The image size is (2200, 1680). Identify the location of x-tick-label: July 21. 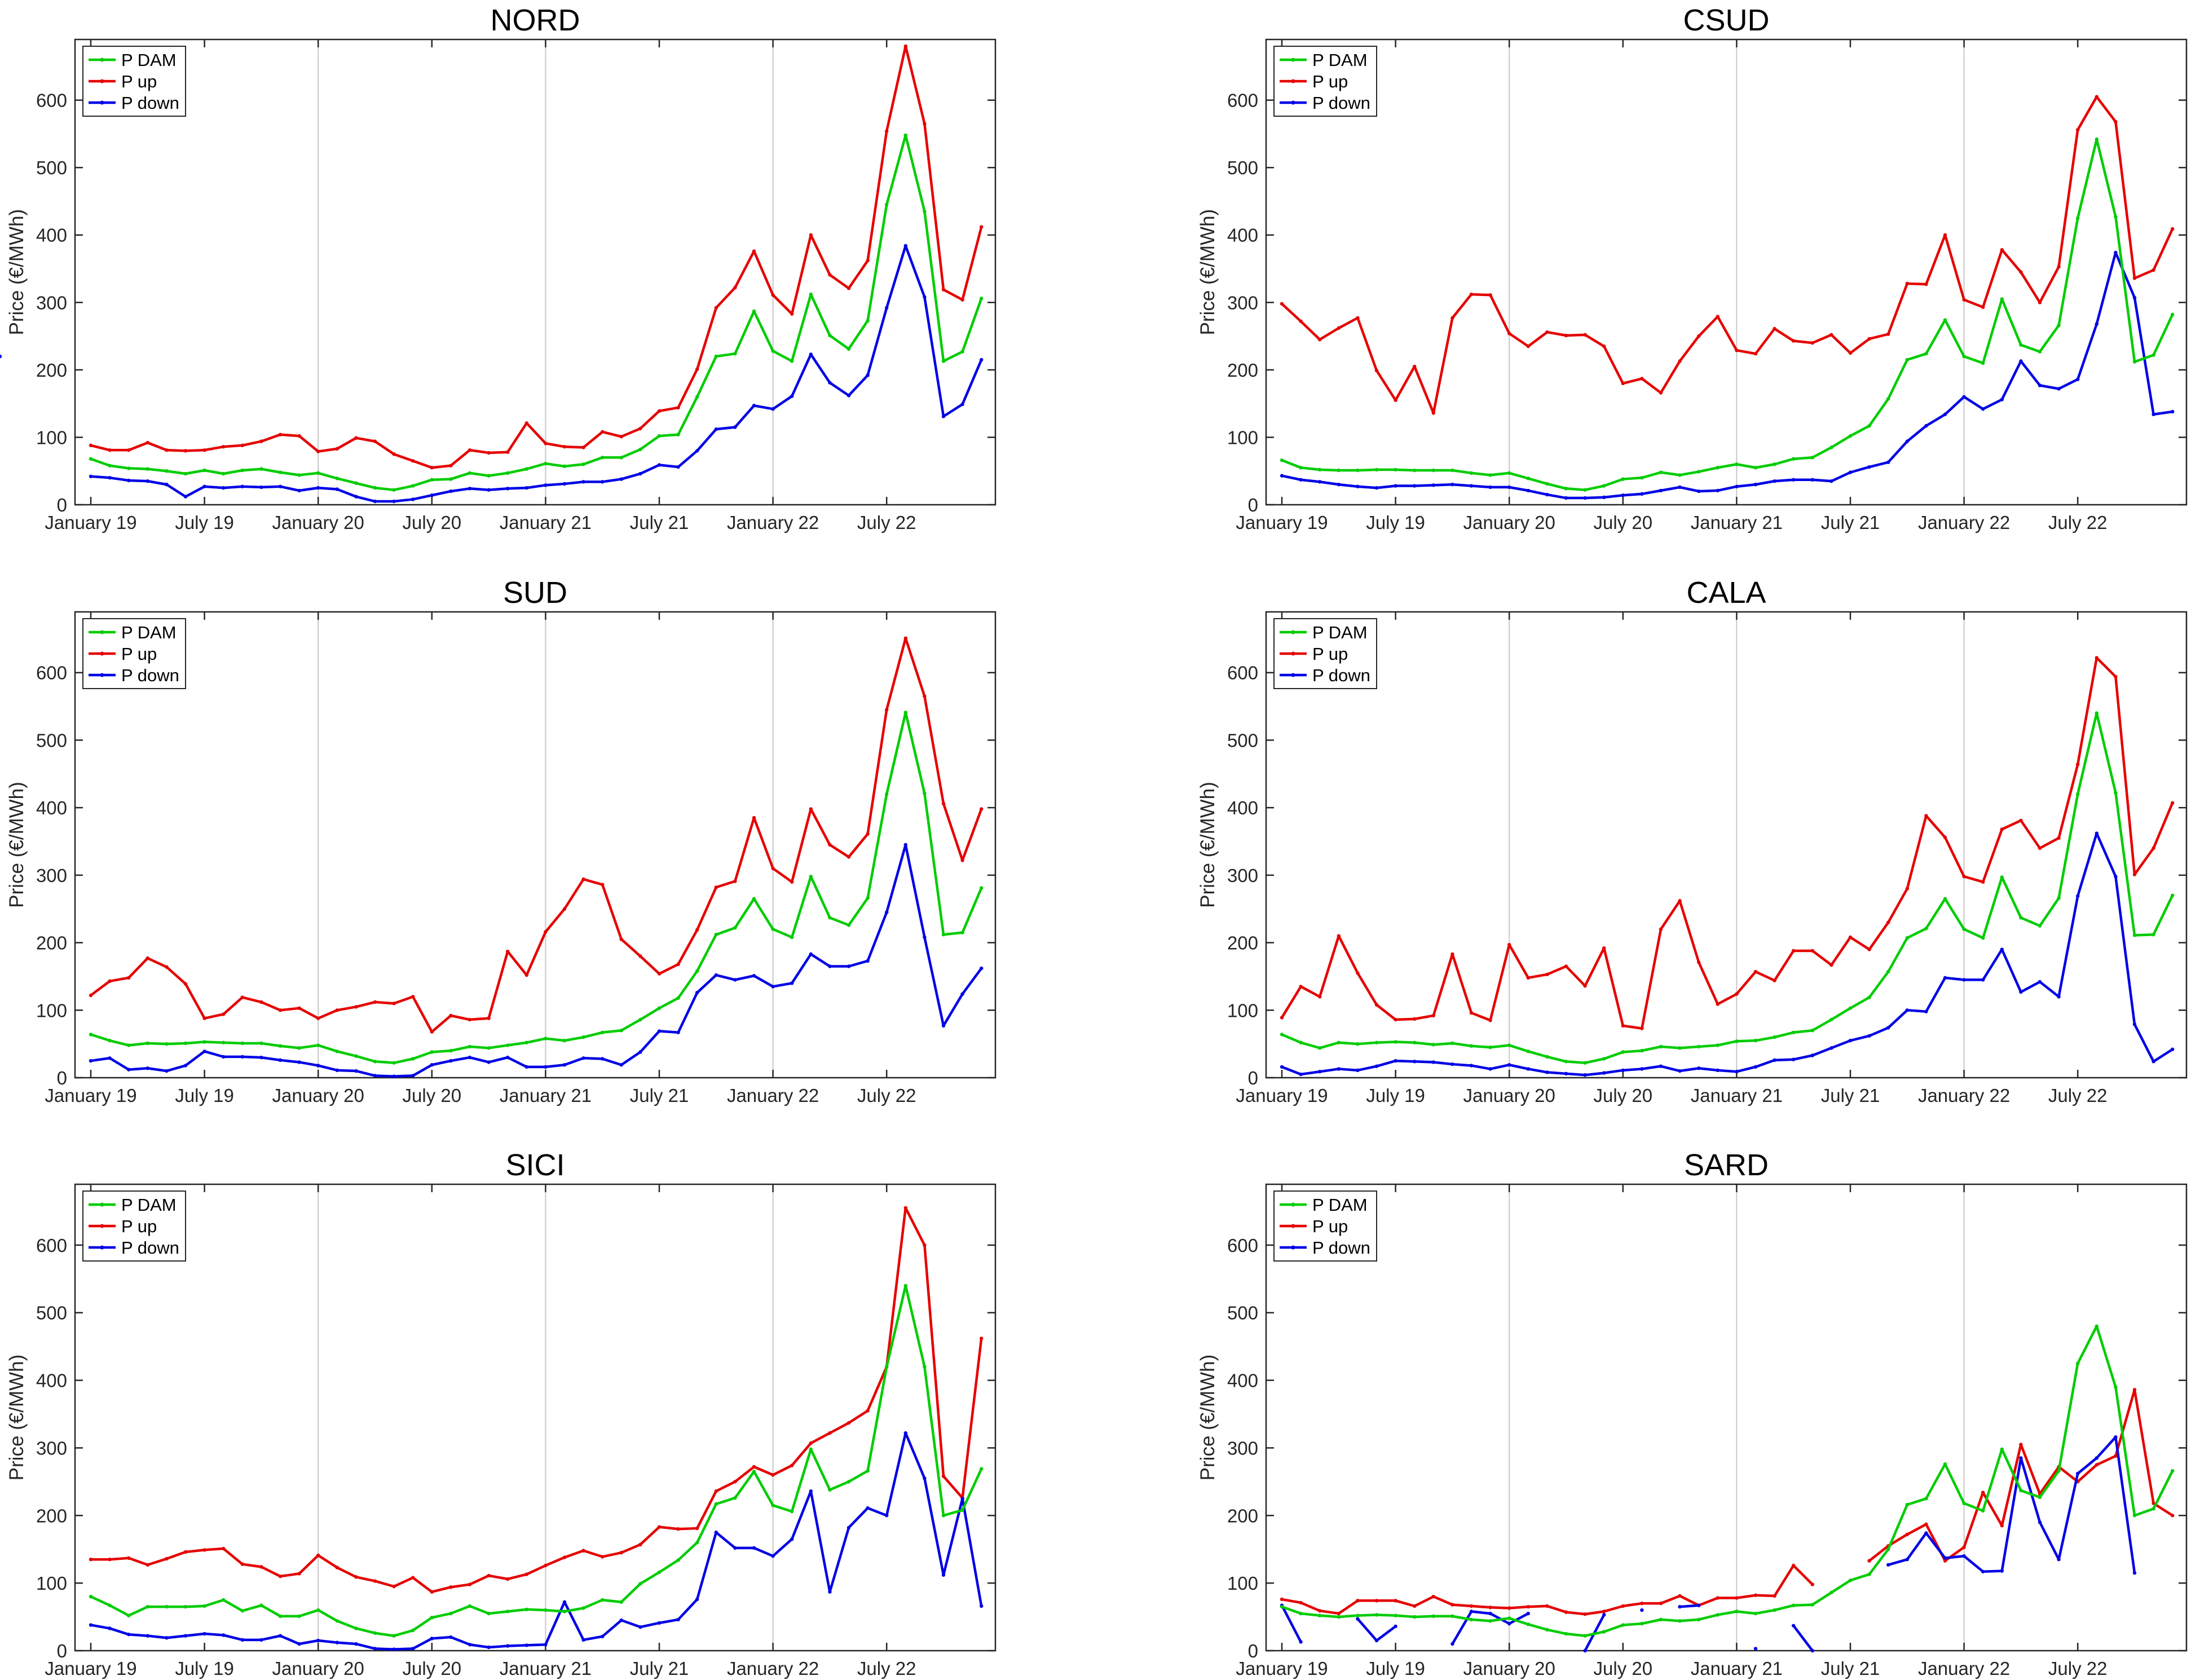
(1851, 1095).